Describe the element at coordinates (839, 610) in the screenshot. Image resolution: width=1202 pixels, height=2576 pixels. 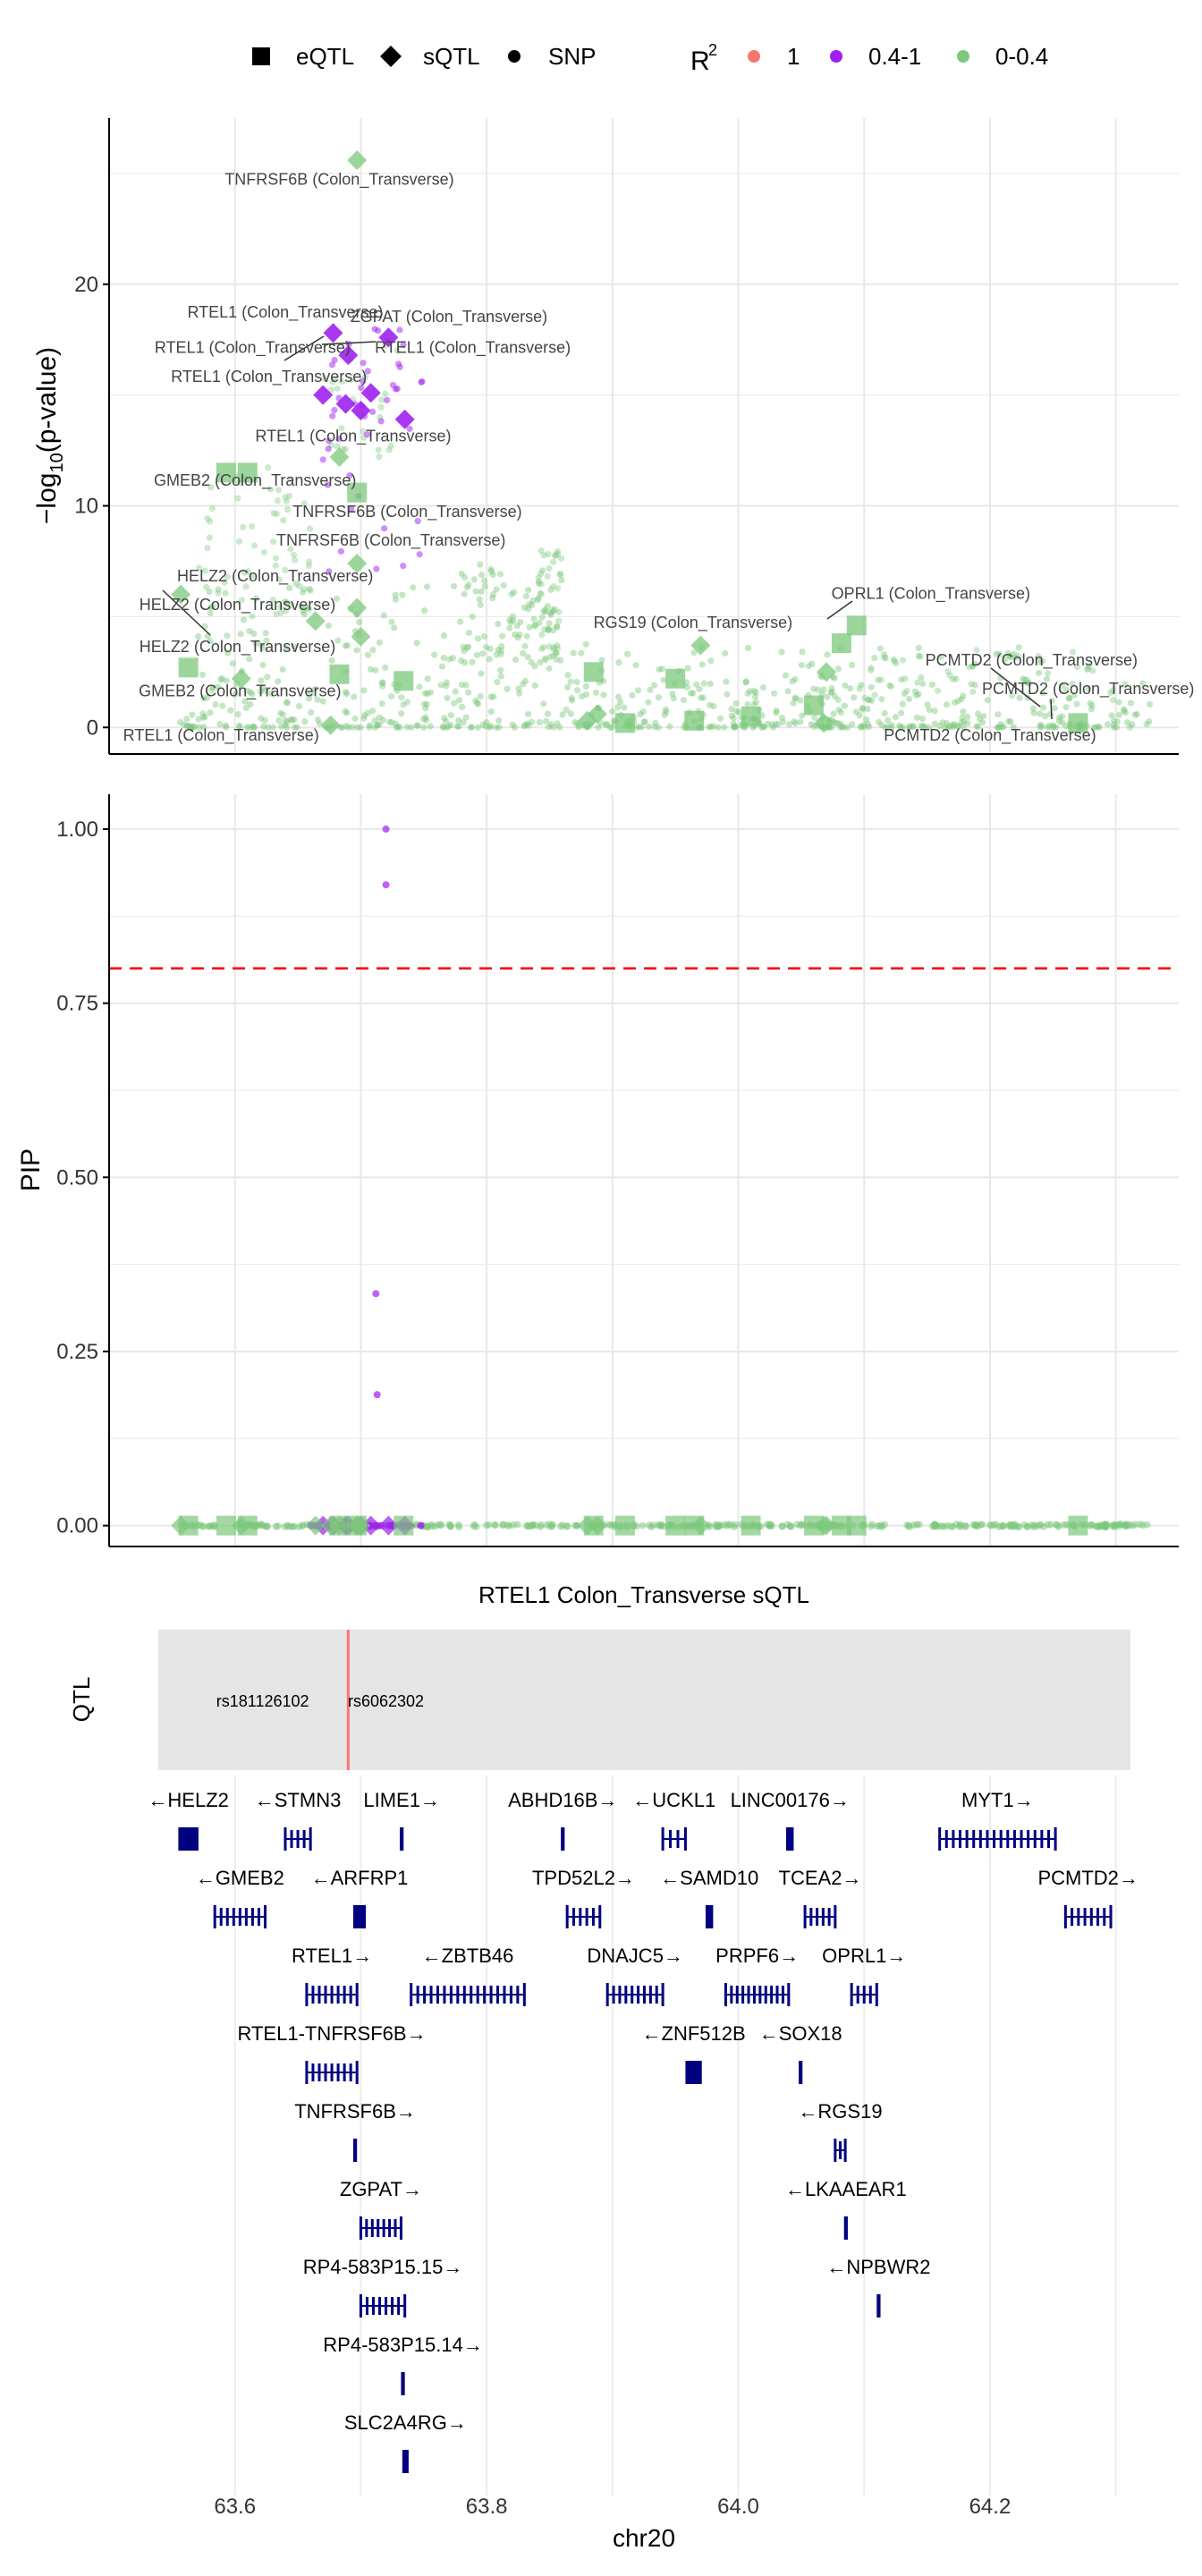
I see `leader-line` at that location.